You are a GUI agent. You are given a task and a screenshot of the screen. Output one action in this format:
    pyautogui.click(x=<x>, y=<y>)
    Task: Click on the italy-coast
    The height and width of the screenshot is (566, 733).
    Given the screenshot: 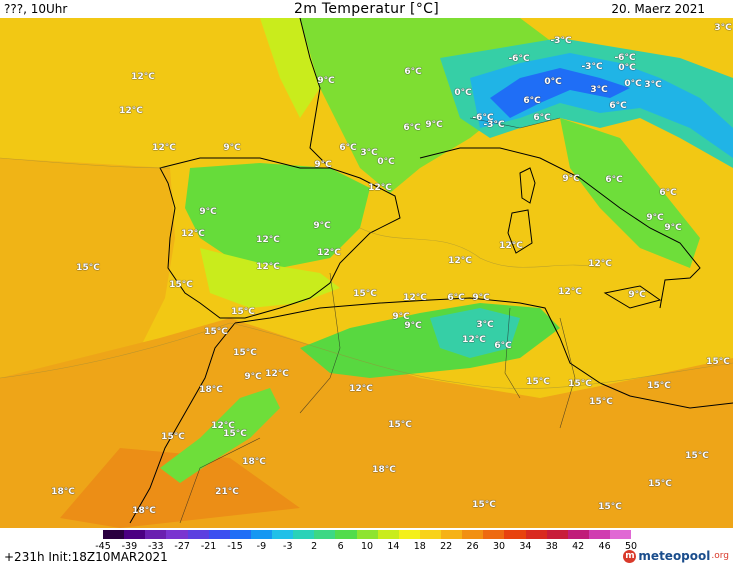 What is the action you would take?
    pyautogui.click(x=560, y=228)
    